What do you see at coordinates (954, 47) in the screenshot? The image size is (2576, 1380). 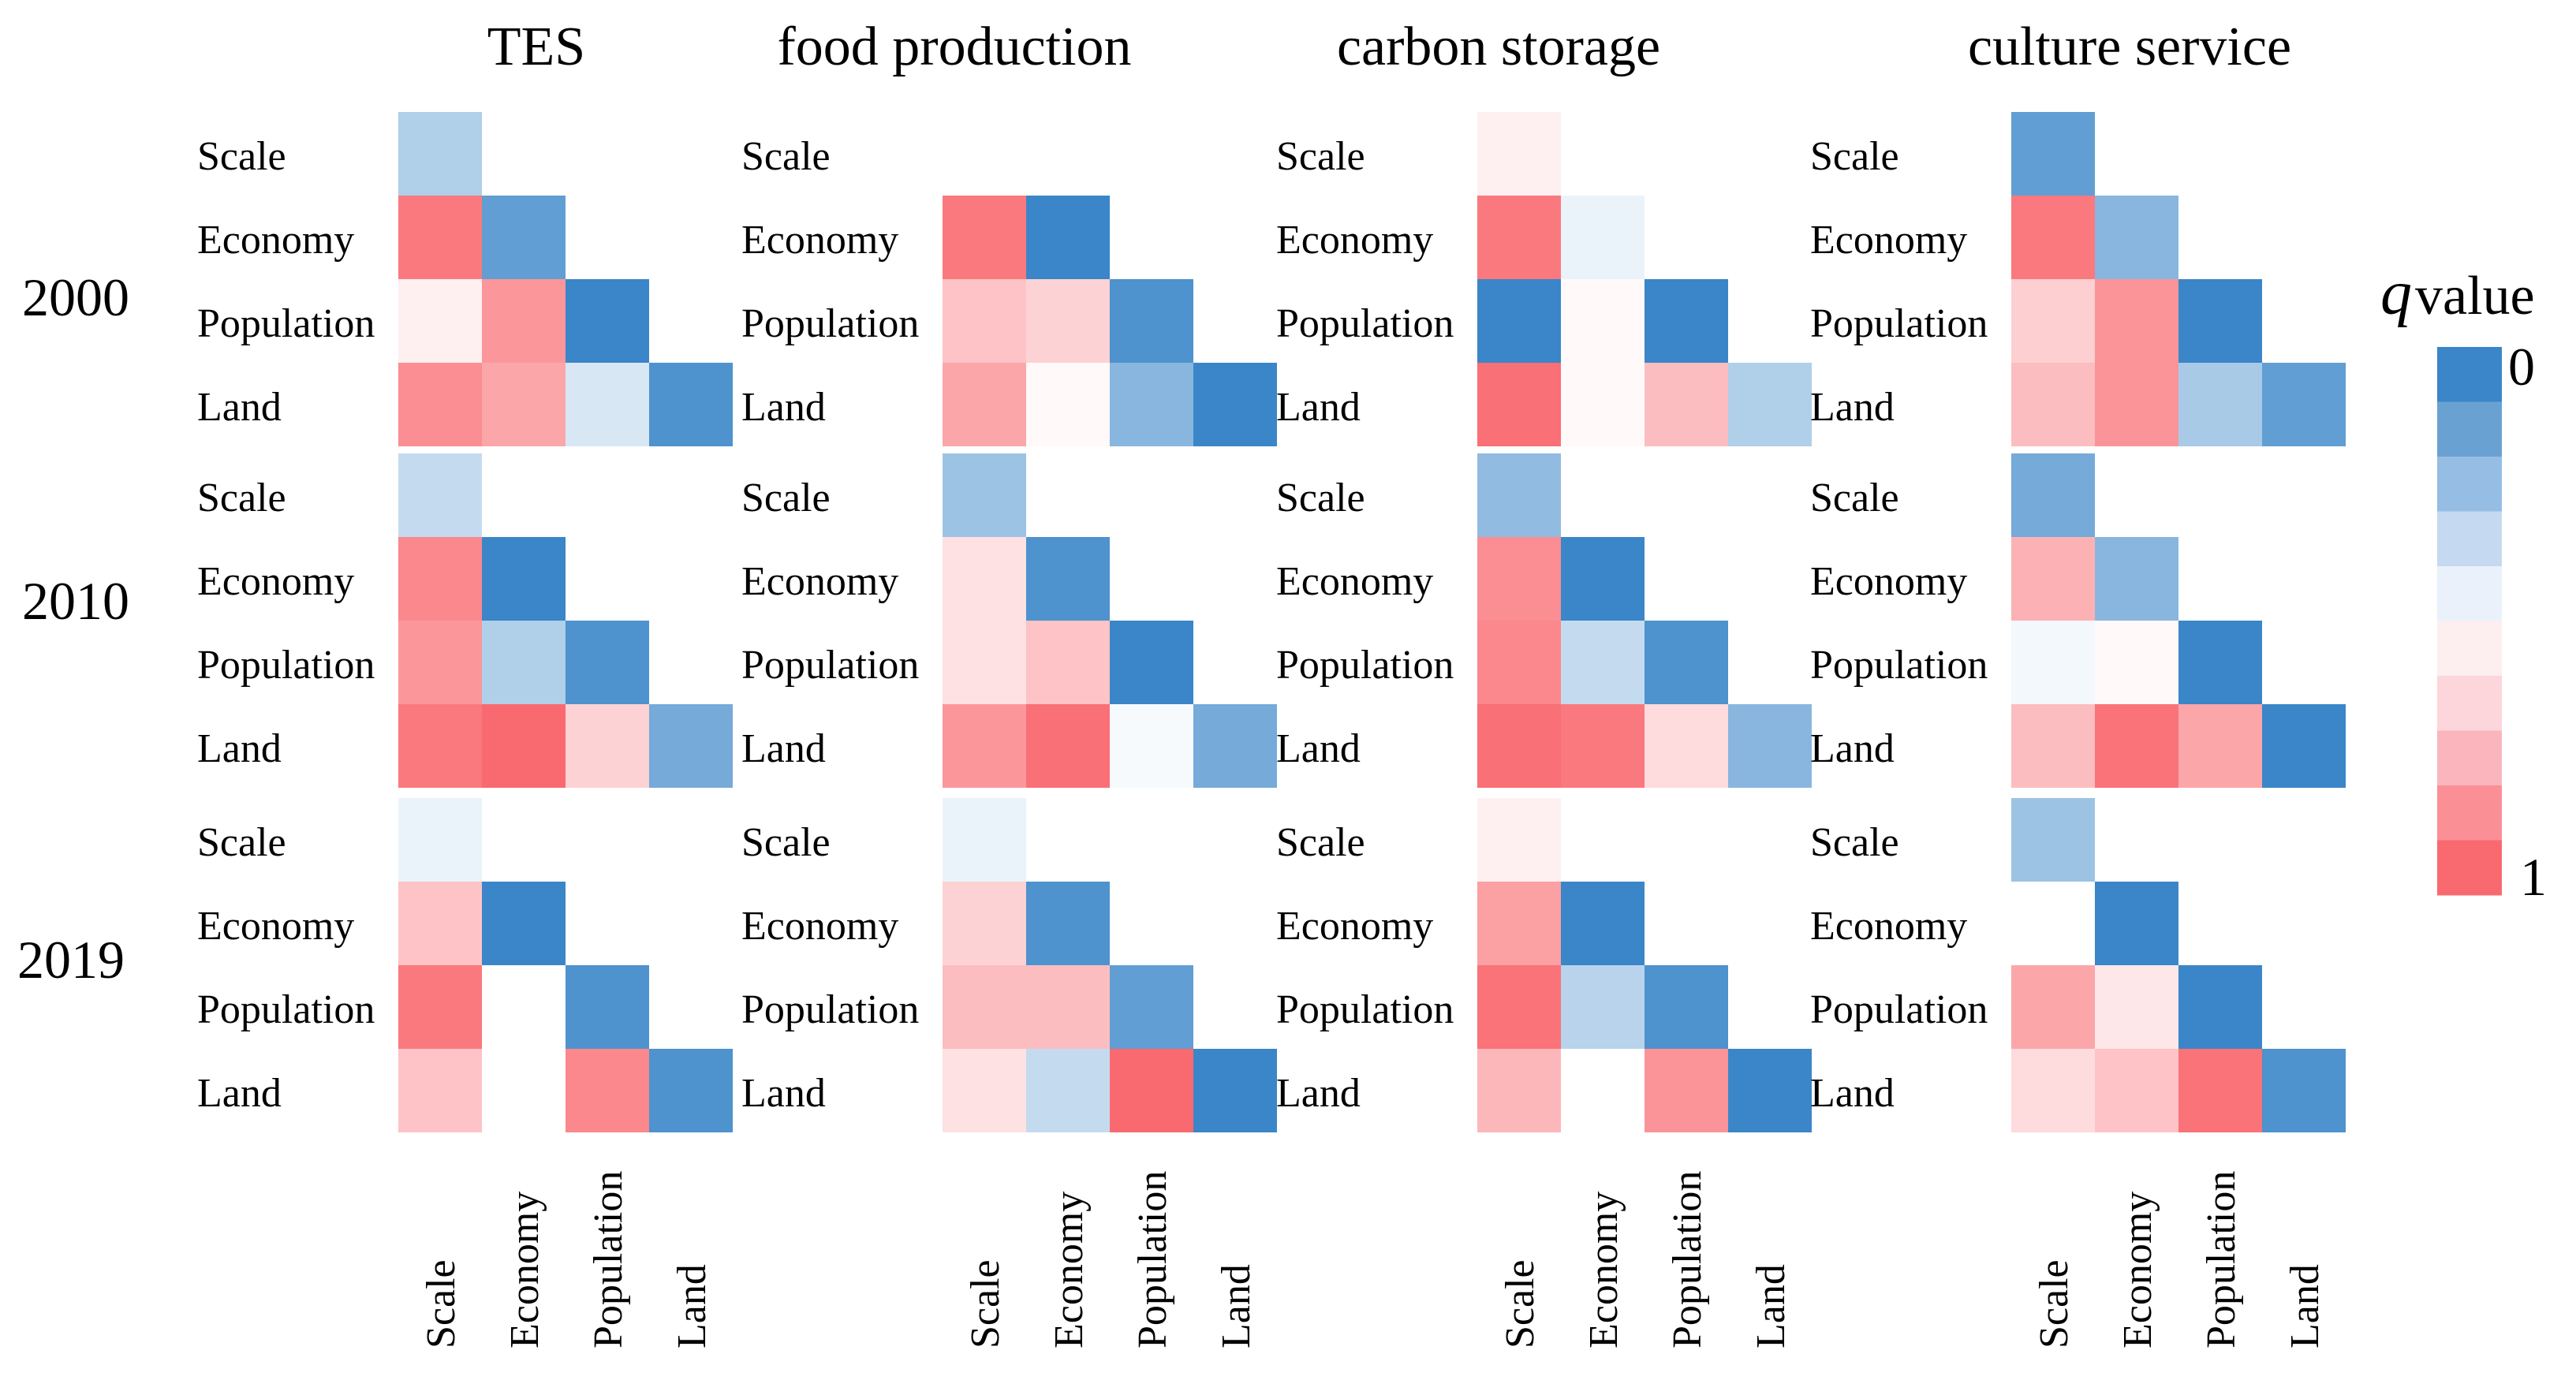 I see `panel-title: food production` at bounding box center [954, 47].